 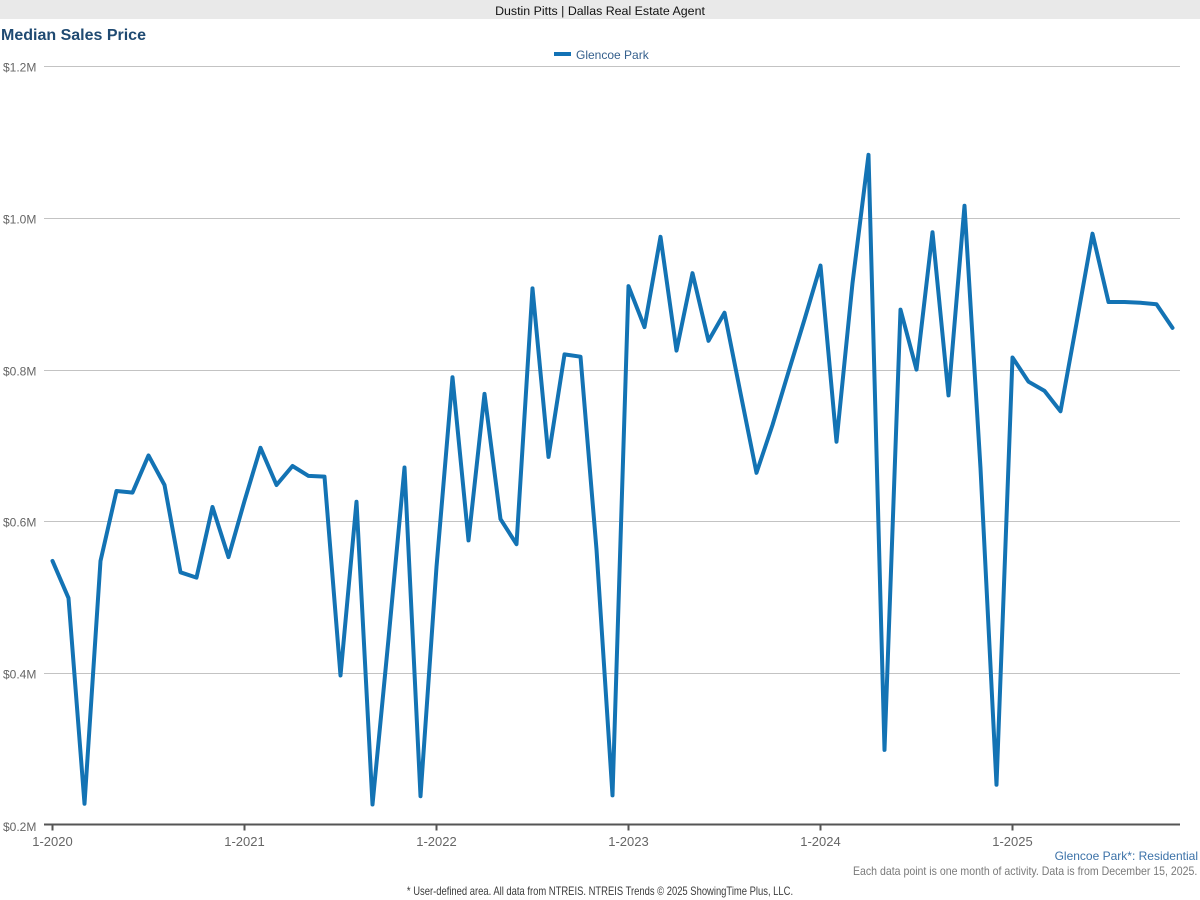 What do you see at coordinates (628, 841) in the screenshot?
I see `svg-text: 1-2023` at bounding box center [628, 841].